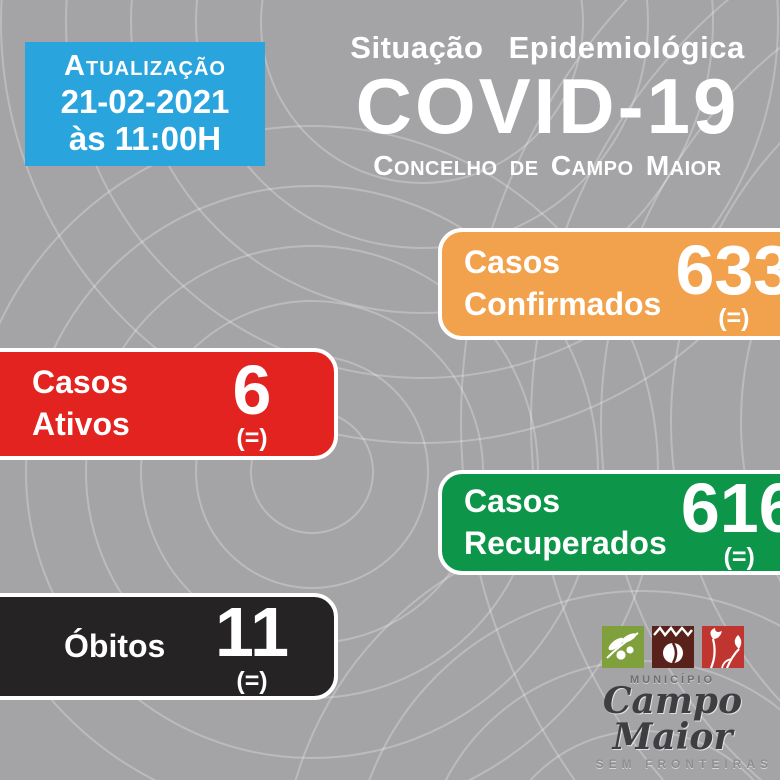  Describe the element at coordinates (551, 283) in the screenshot. I see `card-label: Casos Confirmados` at that location.